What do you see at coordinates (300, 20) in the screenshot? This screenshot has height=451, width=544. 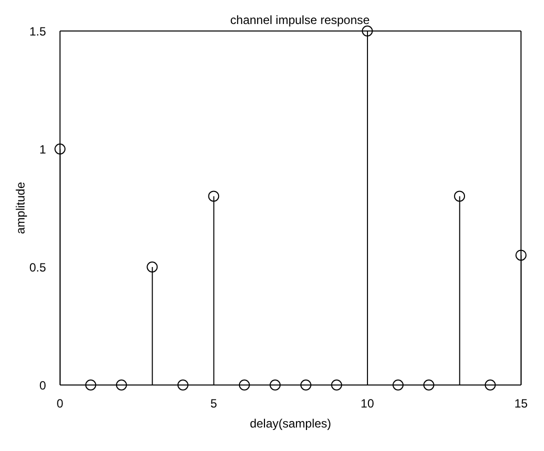 I see `chart-title: channel impulse response` at bounding box center [300, 20].